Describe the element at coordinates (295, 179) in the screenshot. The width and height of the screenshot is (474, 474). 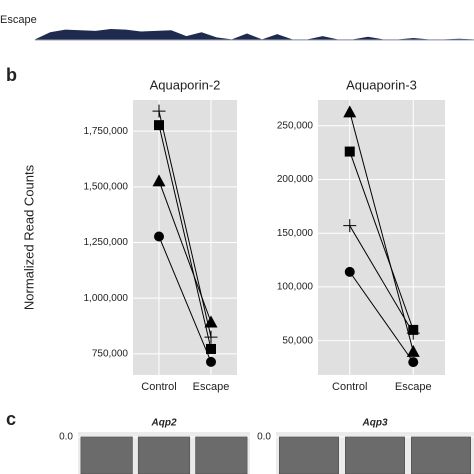
I see `y-tick-label: 200,000` at that location.